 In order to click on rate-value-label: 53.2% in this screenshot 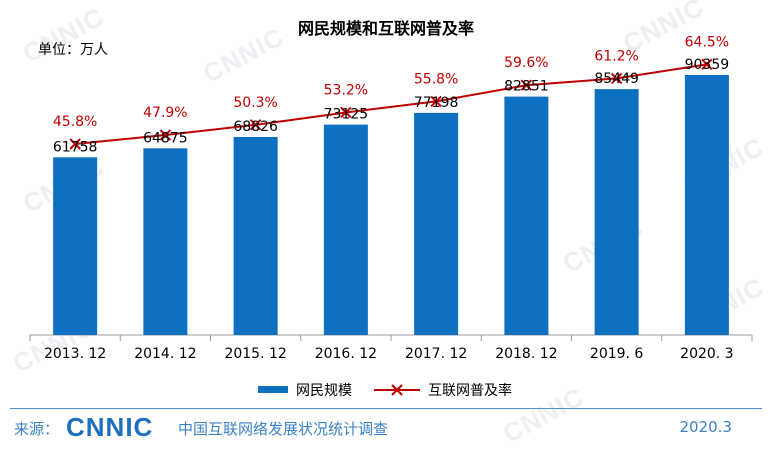, I will do `click(346, 90)`.